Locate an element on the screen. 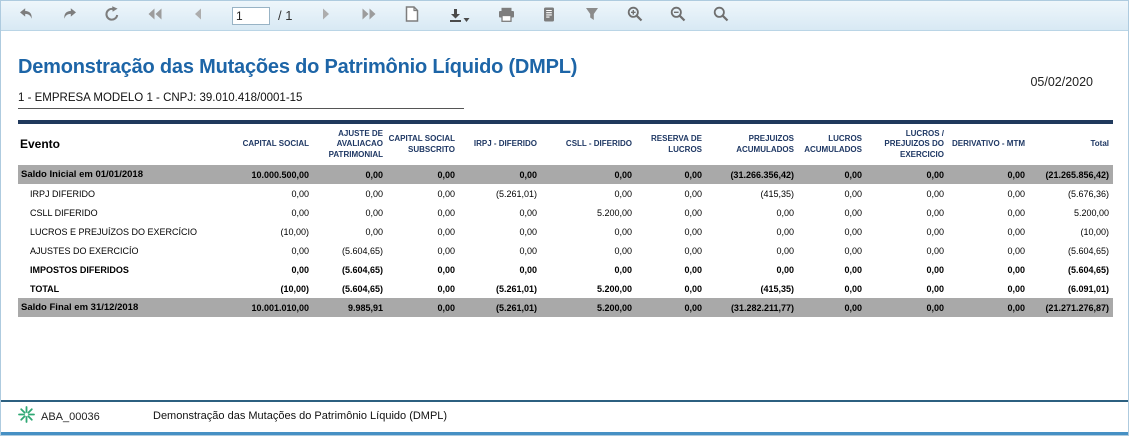  redo-icon is located at coordinates (69, 15).